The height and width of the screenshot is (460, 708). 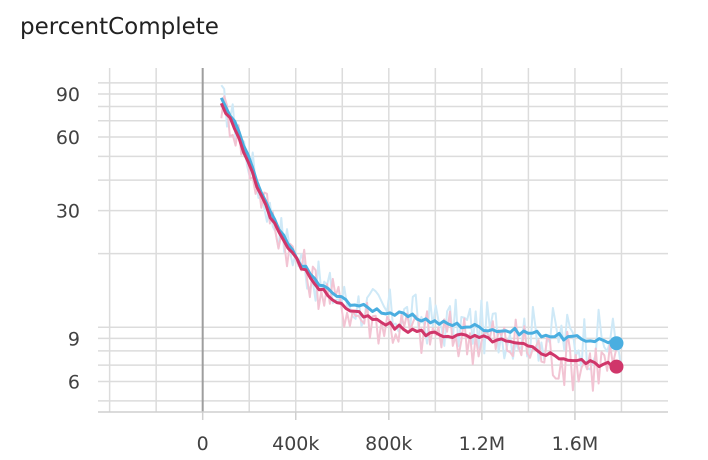 What do you see at coordinates (74, 339) in the screenshot?
I see `y-tick-label: 9` at bounding box center [74, 339].